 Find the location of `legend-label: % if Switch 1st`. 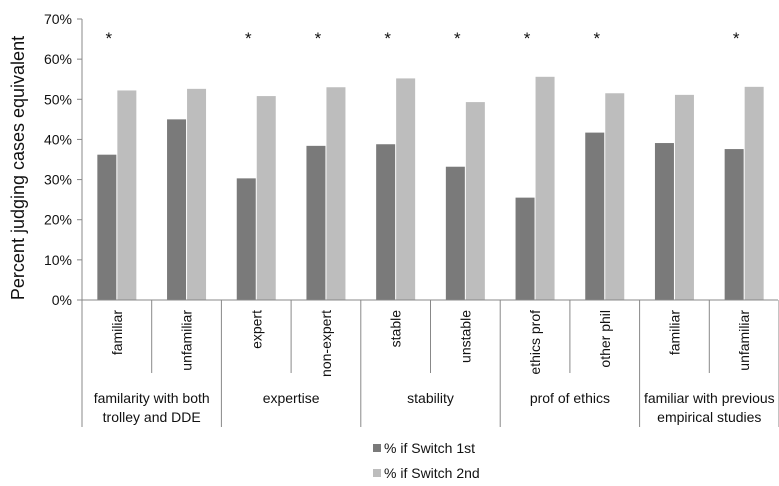

legend-label: % if Switch 1st is located at coordinates (429, 448).